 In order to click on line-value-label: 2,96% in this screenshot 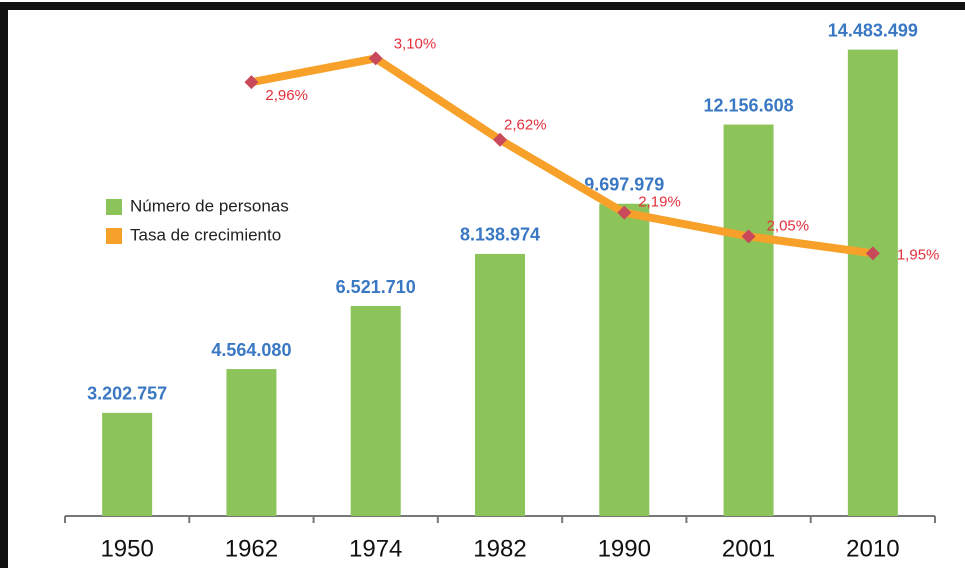, I will do `click(286, 95)`.